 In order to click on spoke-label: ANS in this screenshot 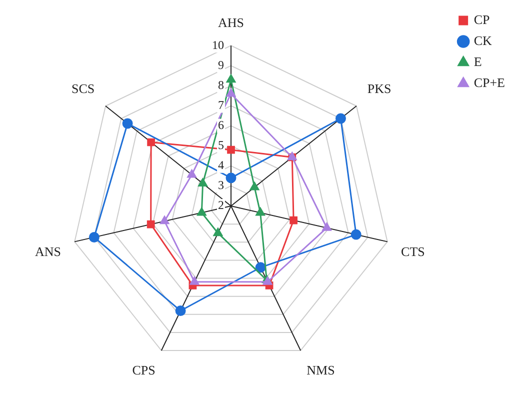, I will do `click(47, 252)`.